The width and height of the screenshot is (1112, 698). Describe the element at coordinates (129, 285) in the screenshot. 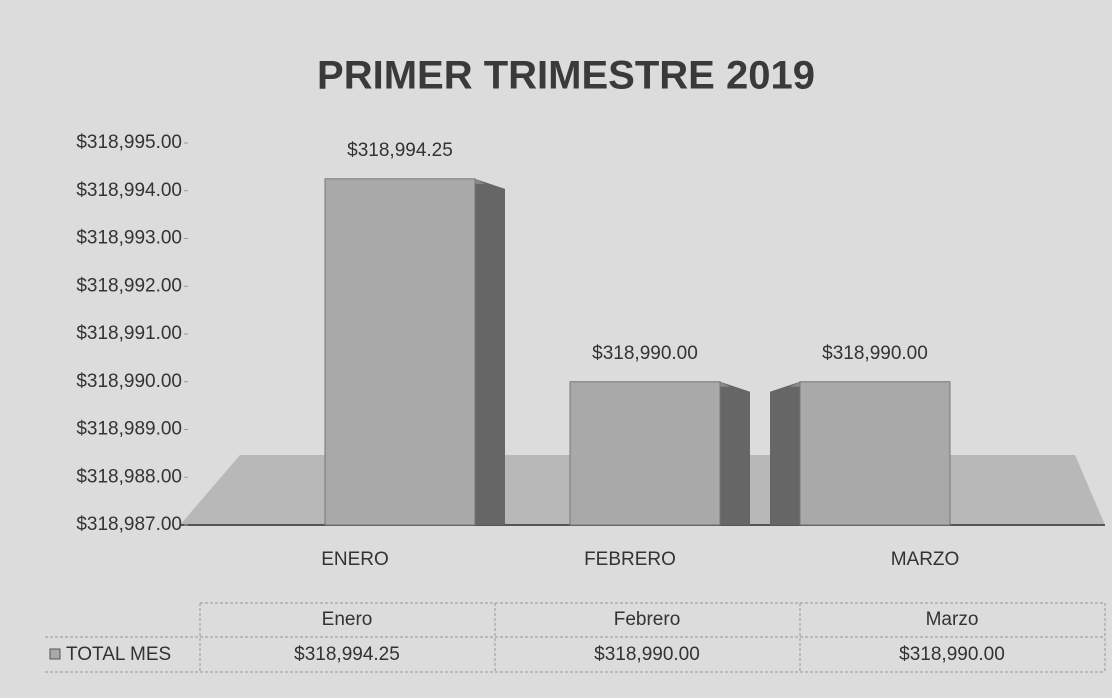

I see `y-tick-label: $318,992.00` at that location.